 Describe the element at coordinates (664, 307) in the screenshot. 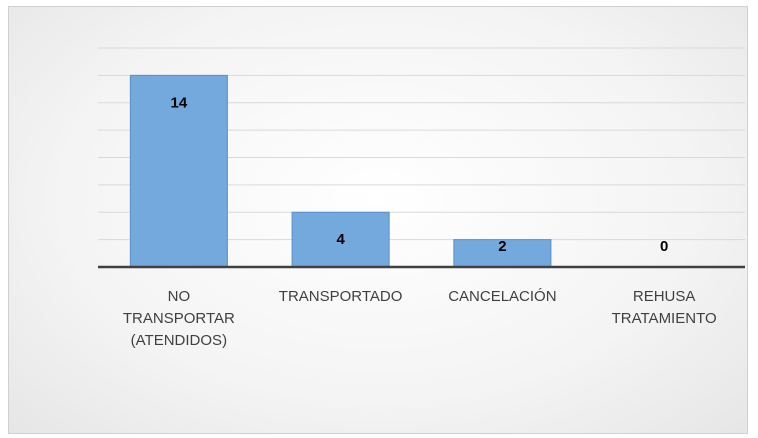

I see `x-tick-label: REHUSA TRATAMIENTO` at that location.